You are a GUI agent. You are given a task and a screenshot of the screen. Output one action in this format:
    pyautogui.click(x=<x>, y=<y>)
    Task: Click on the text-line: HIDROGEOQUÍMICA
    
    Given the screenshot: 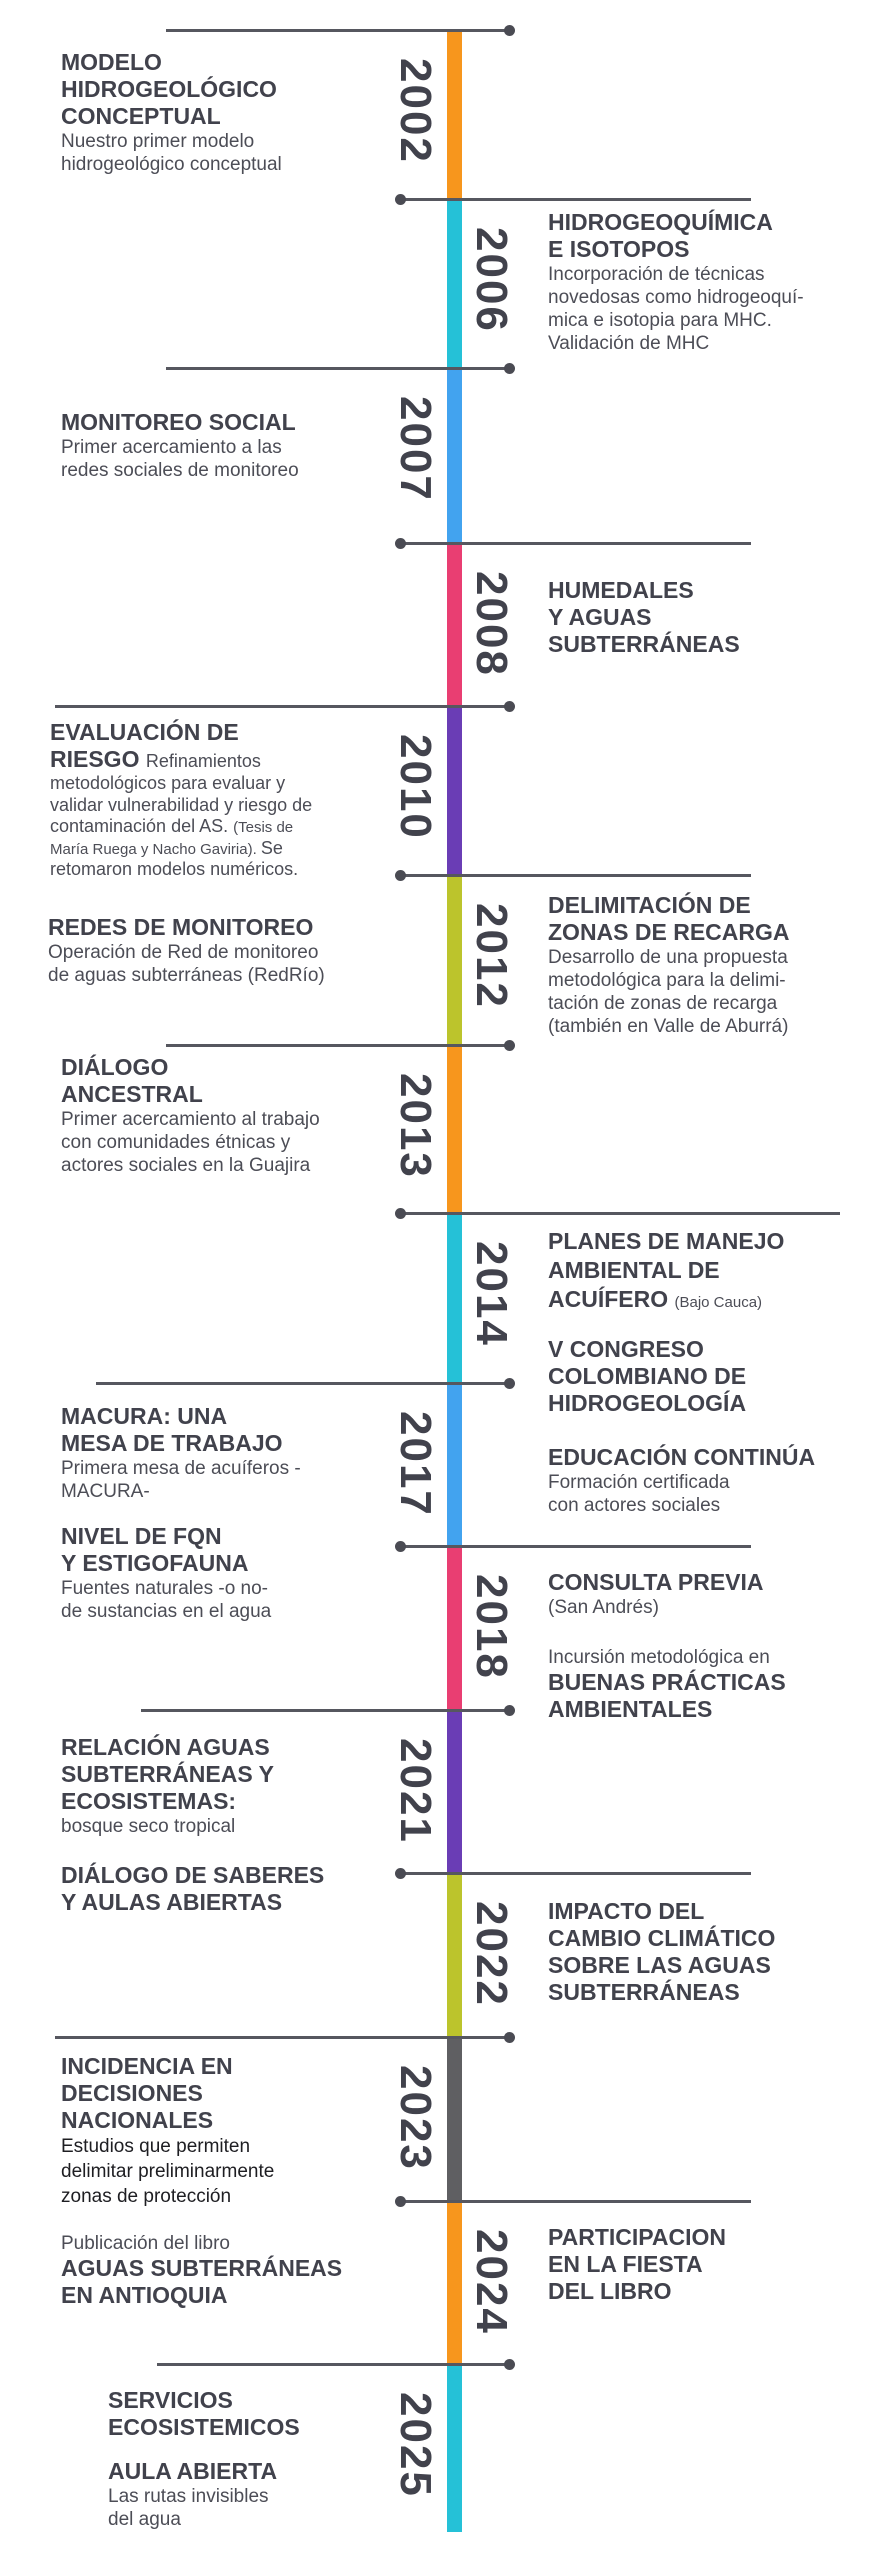 What is the action you would take?
    pyautogui.click(x=676, y=222)
    